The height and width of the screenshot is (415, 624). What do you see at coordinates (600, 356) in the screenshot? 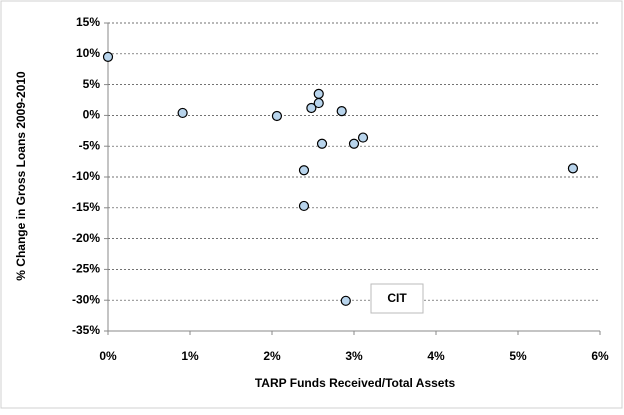
I see `x-tick-label: 6%` at bounding box center [600, 356].